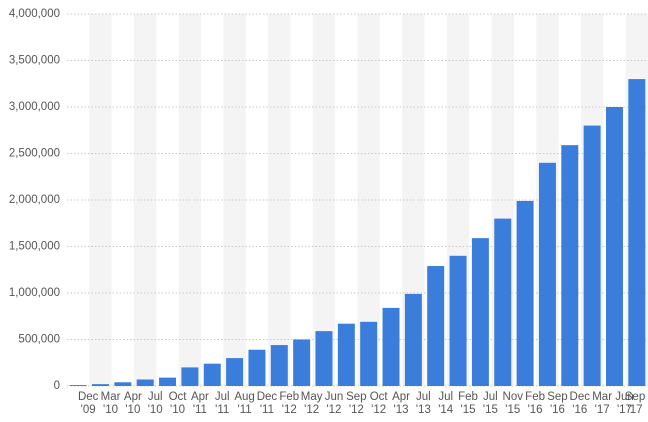 This screenshot has width=648, height=422. What do you see at coordinates (177, 403) in the screenshot?
I see `x-tick-label: Oct '10` at bounding box center [177, 403].